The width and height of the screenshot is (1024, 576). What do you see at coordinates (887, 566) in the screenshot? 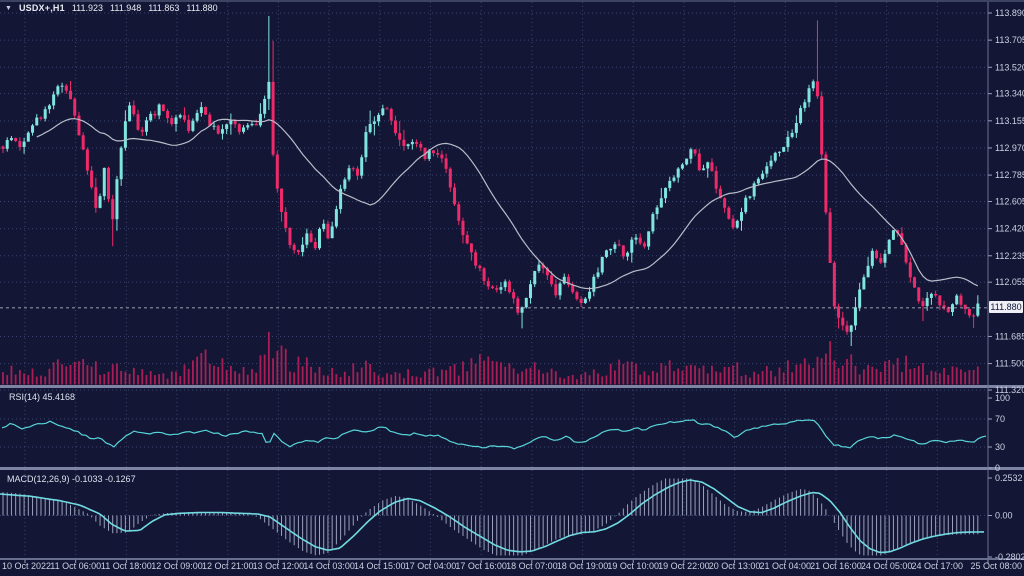
I see `time-tick-label: 24 Oct 05:00` at bounding box center [887, 566].